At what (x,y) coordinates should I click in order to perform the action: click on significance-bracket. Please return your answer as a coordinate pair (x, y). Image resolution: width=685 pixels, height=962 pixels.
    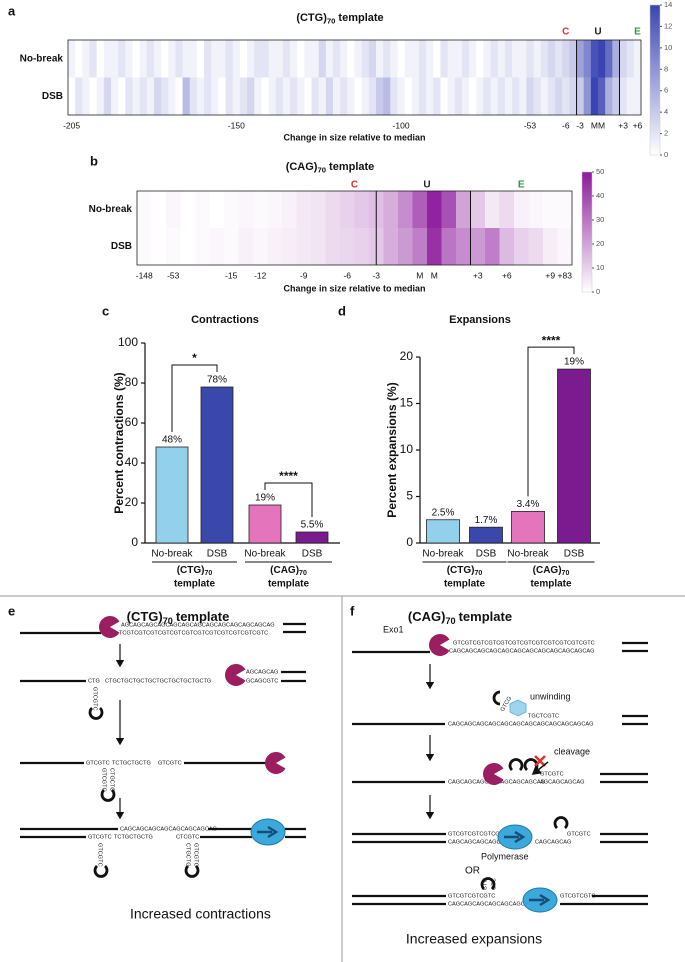
    Looking at the image, I should click on (288, 499).